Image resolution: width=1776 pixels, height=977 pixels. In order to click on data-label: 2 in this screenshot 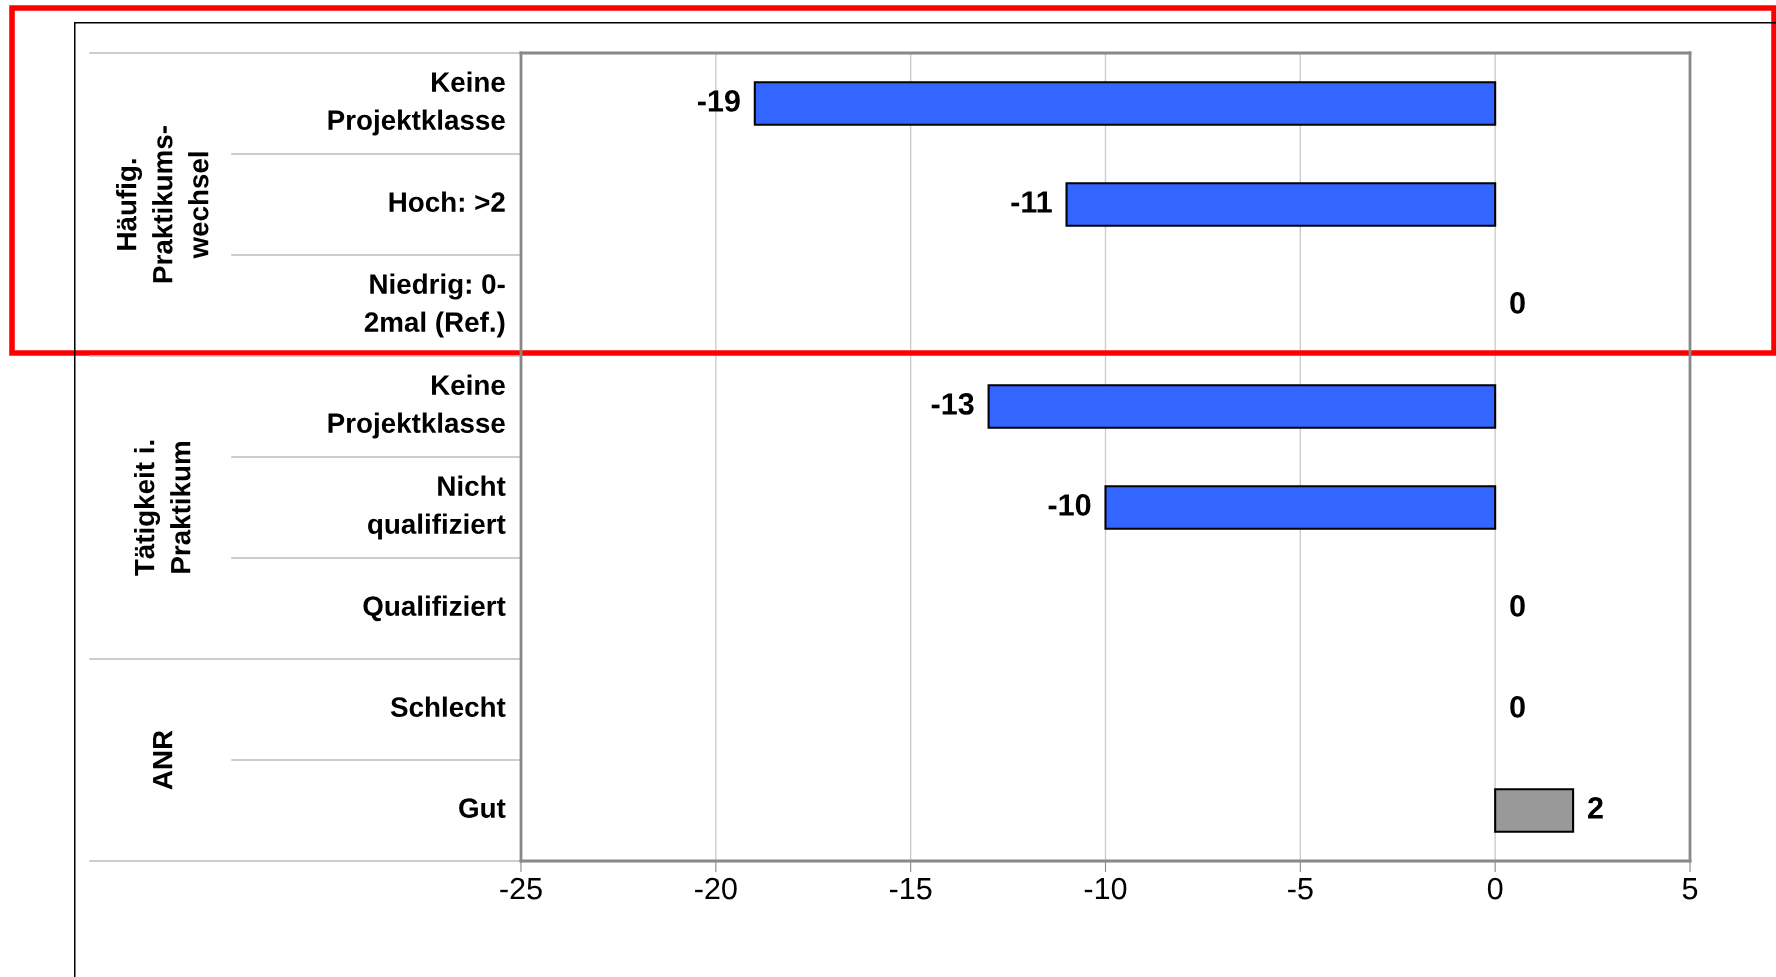, I will do `click(1595, 808)`.